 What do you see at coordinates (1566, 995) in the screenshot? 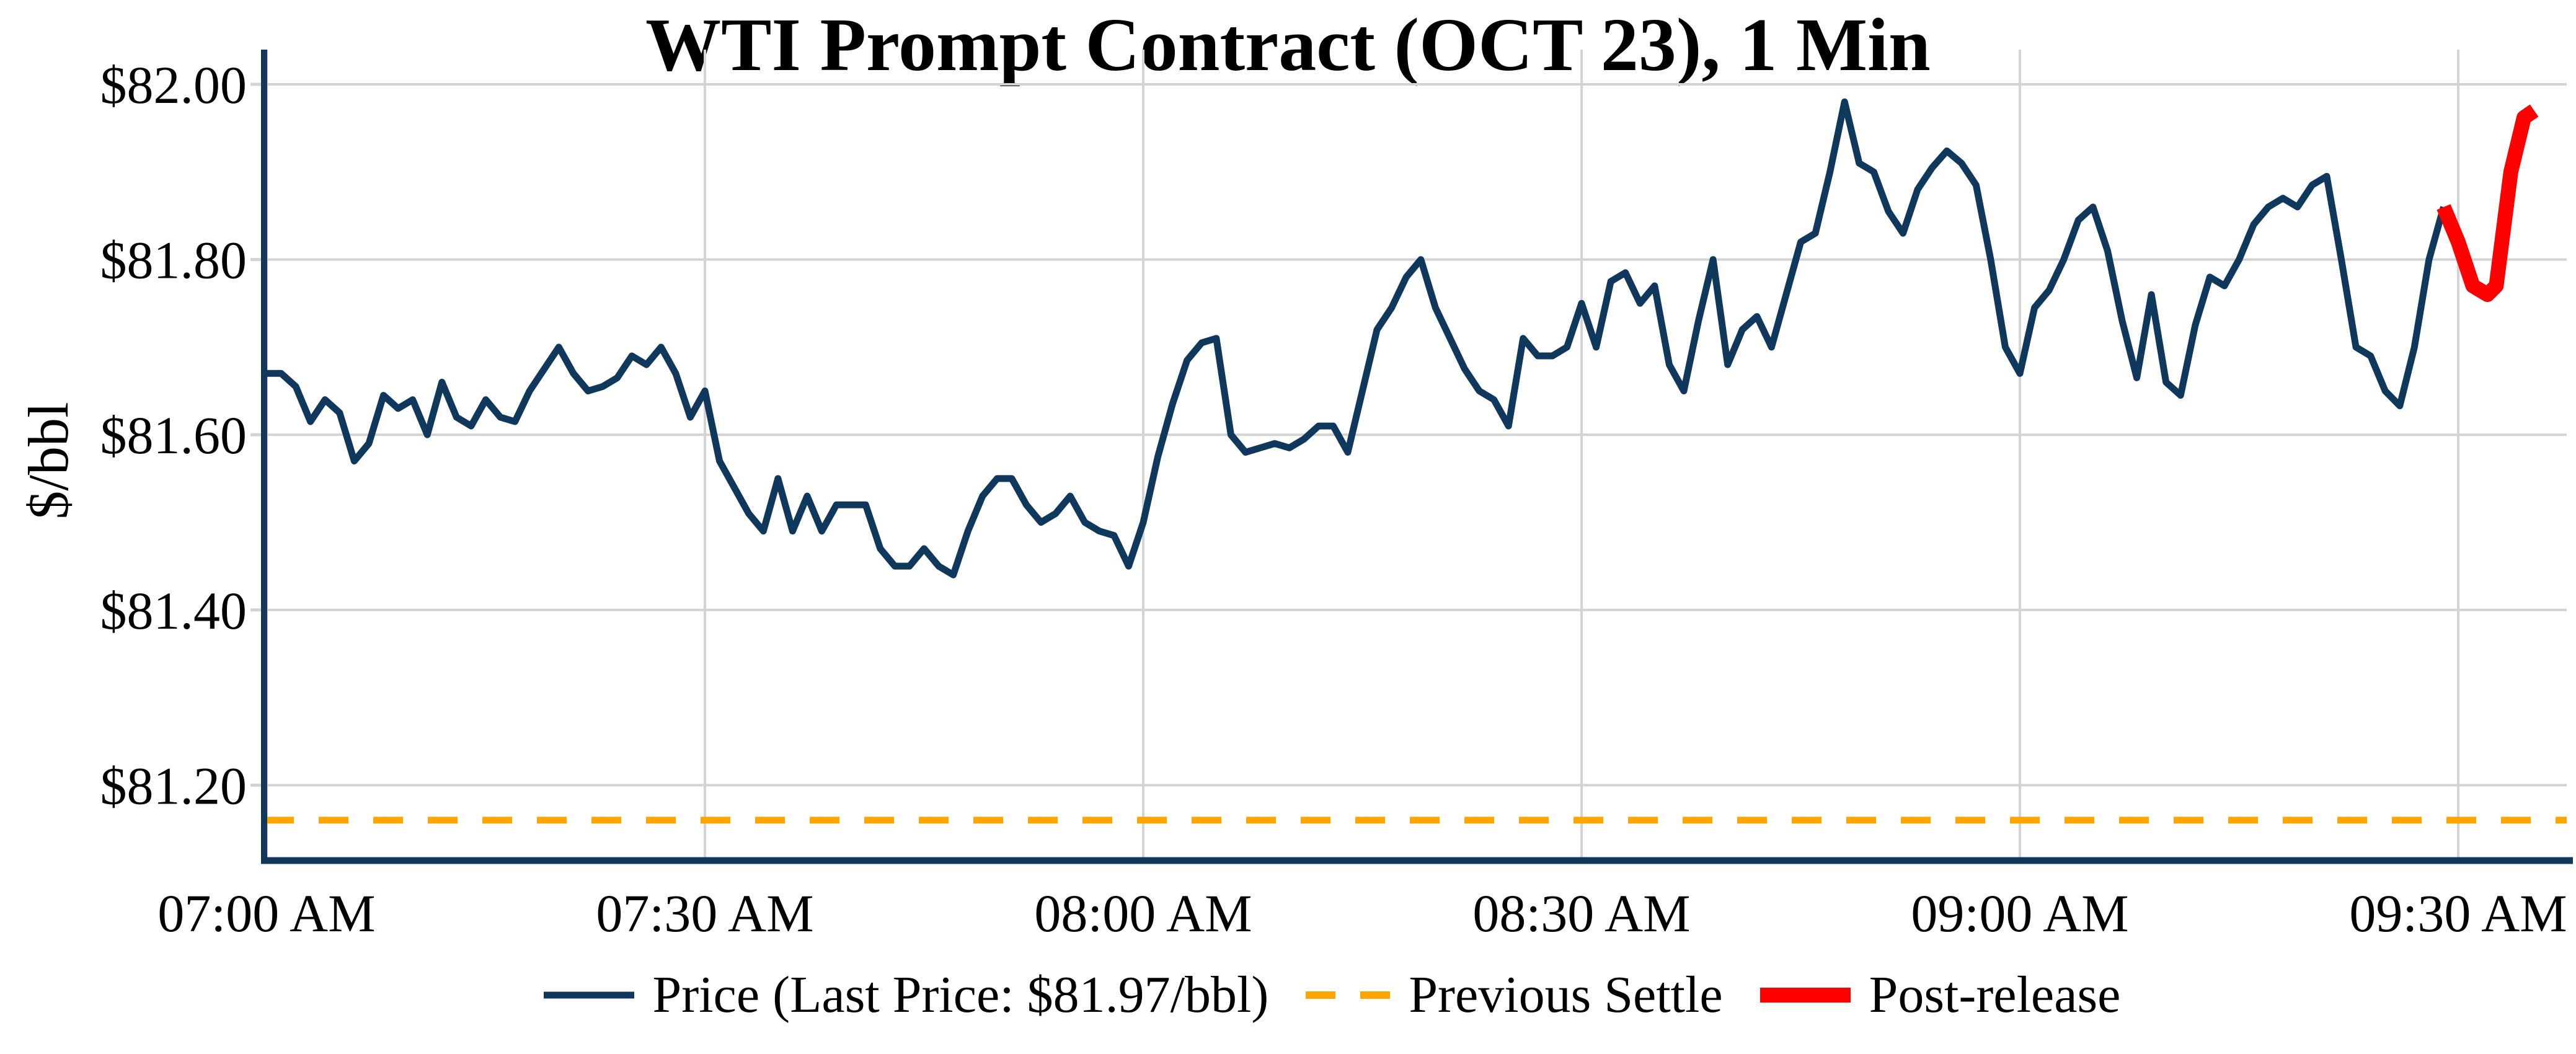
I see `legend-label-previous-settle: Previous Settle` at bounding box center [1566, 995].